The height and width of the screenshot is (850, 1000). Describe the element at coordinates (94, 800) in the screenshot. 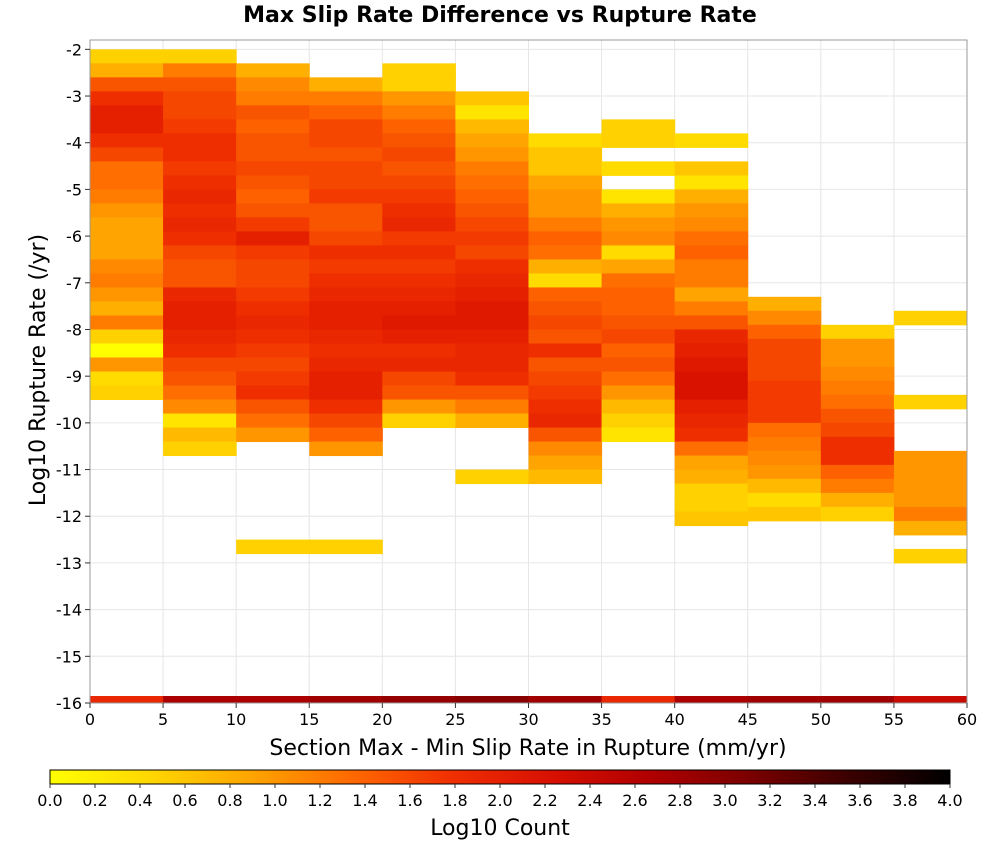

I see `colorbar-tick-label: 0.2` at that location.